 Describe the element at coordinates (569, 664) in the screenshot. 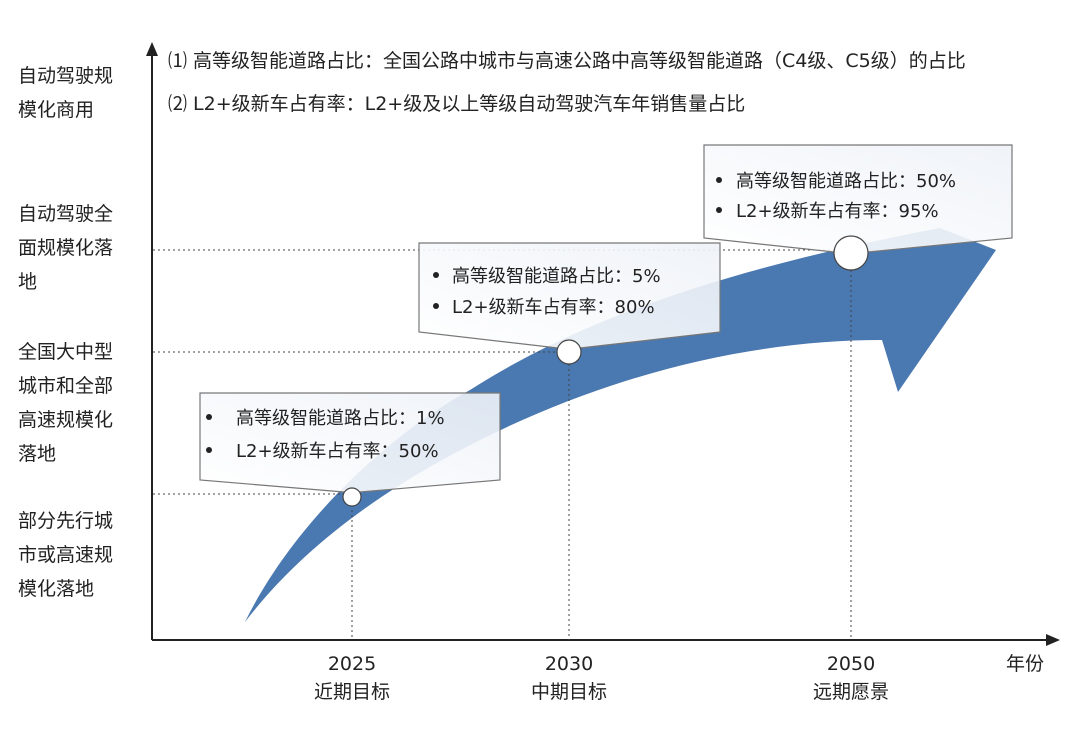

I see `tick-year: 2030` at that location.